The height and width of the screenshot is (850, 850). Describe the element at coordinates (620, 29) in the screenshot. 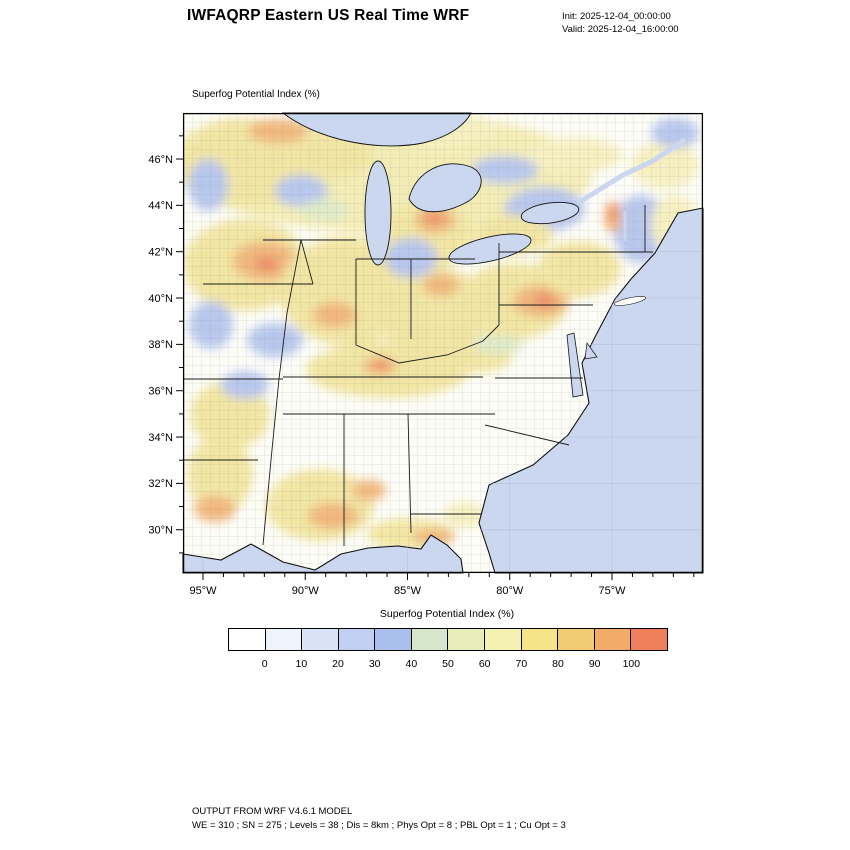

I see `valid-timestamp: Valid: 2025-12-04_16:00:00` at that location.